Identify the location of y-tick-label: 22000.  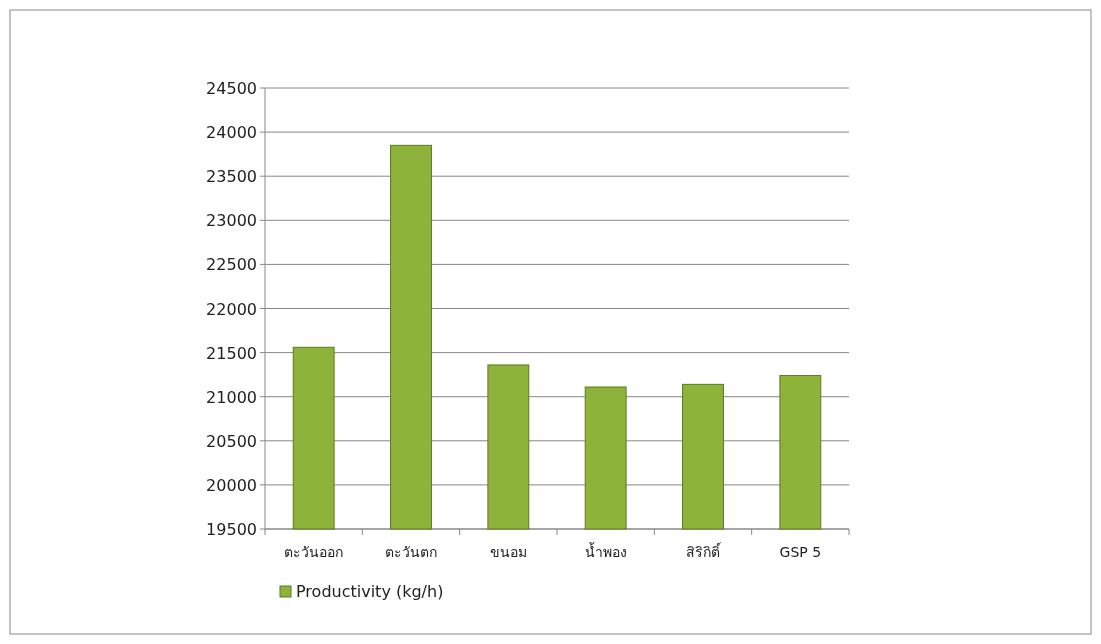
(231, 309).